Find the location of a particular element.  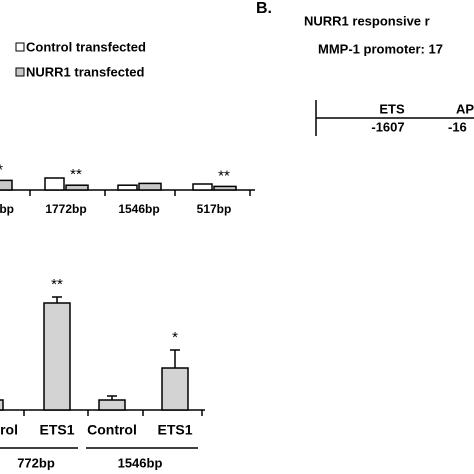

x-tick-label: Control is located at coordinates (112, 430).